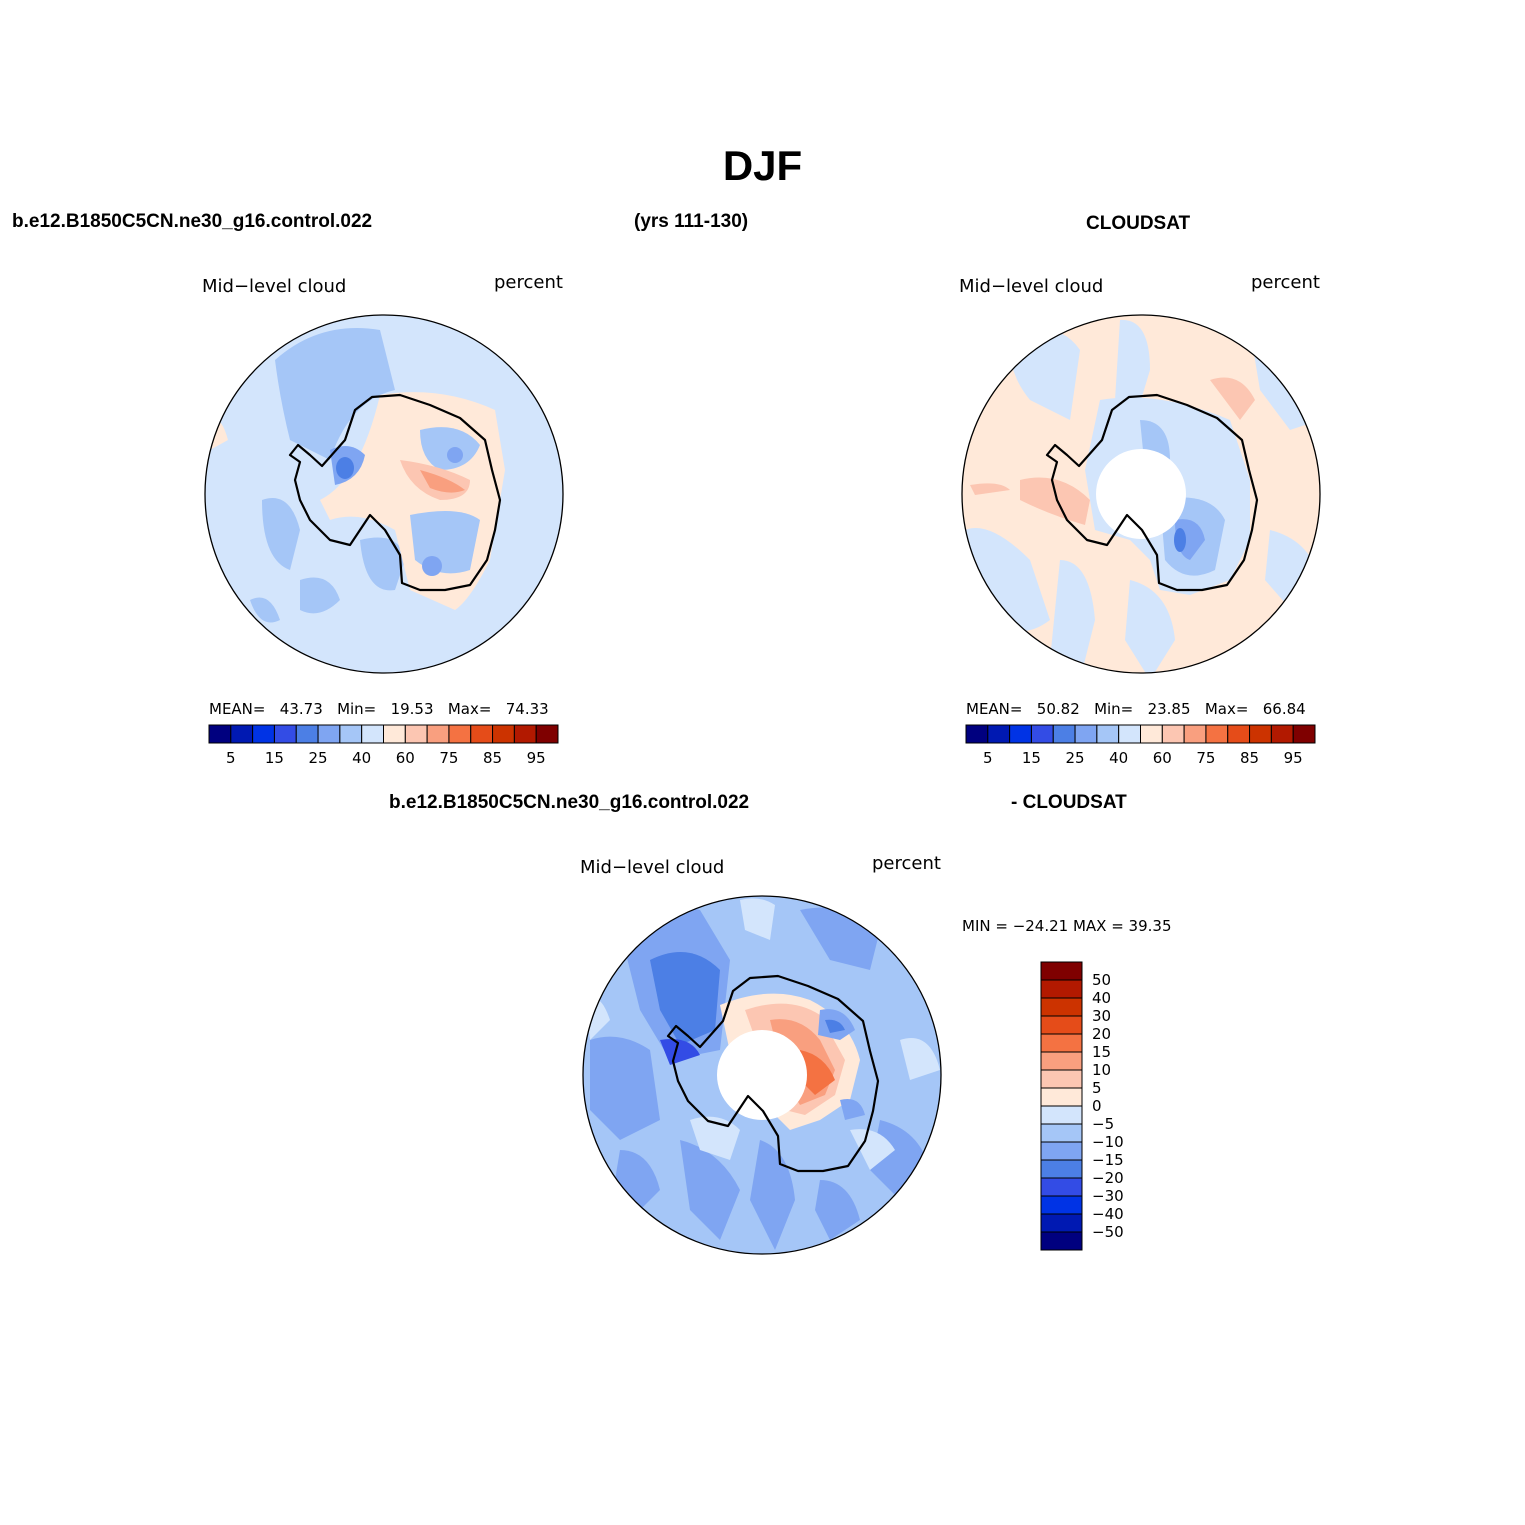 This screenshot has width=1525, height=1525. What do you see at coordinates (1138, 223) in the screenshot?
I see `header-obs-name: CLOUDSAT` at bounding box center [1138, 223].